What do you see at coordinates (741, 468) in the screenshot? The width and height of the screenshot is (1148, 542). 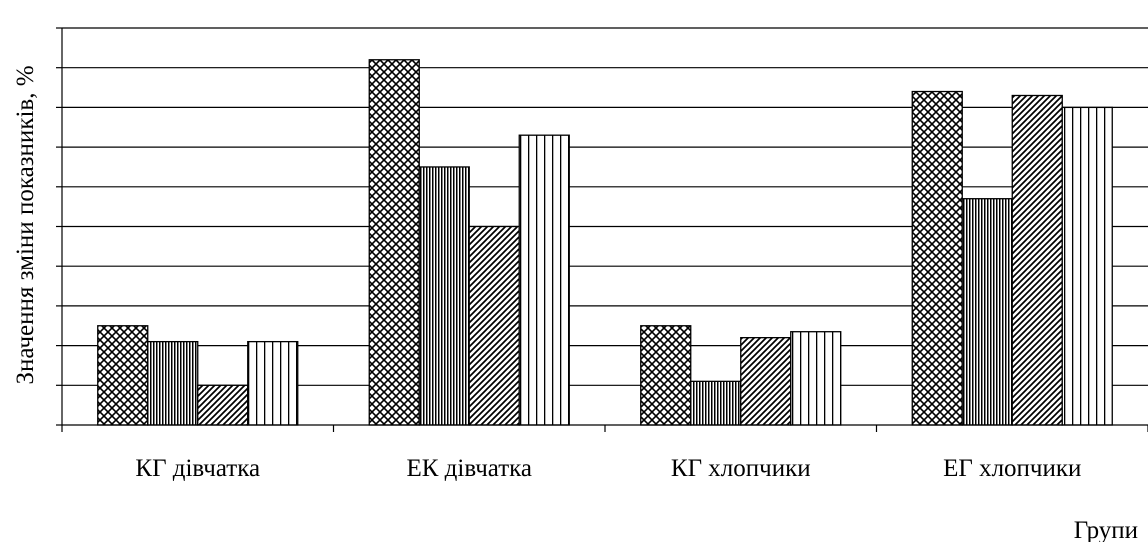 I see `x-tick-label: КГ хлопчики` at bounding box center [741, 468].